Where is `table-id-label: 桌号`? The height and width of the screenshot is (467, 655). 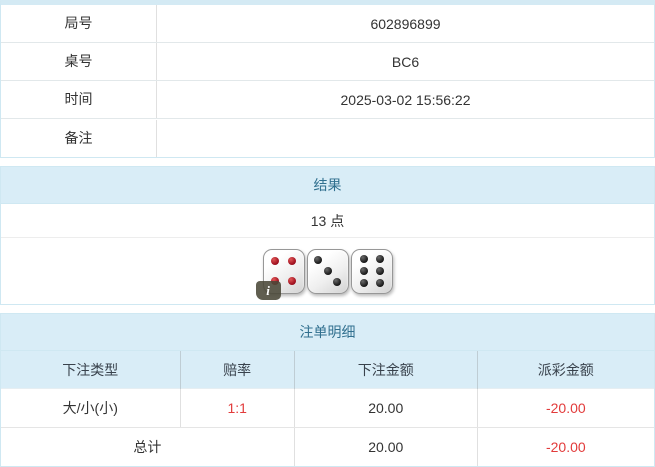 table-id-label: 桌号 is located at coordinates (79, 61).